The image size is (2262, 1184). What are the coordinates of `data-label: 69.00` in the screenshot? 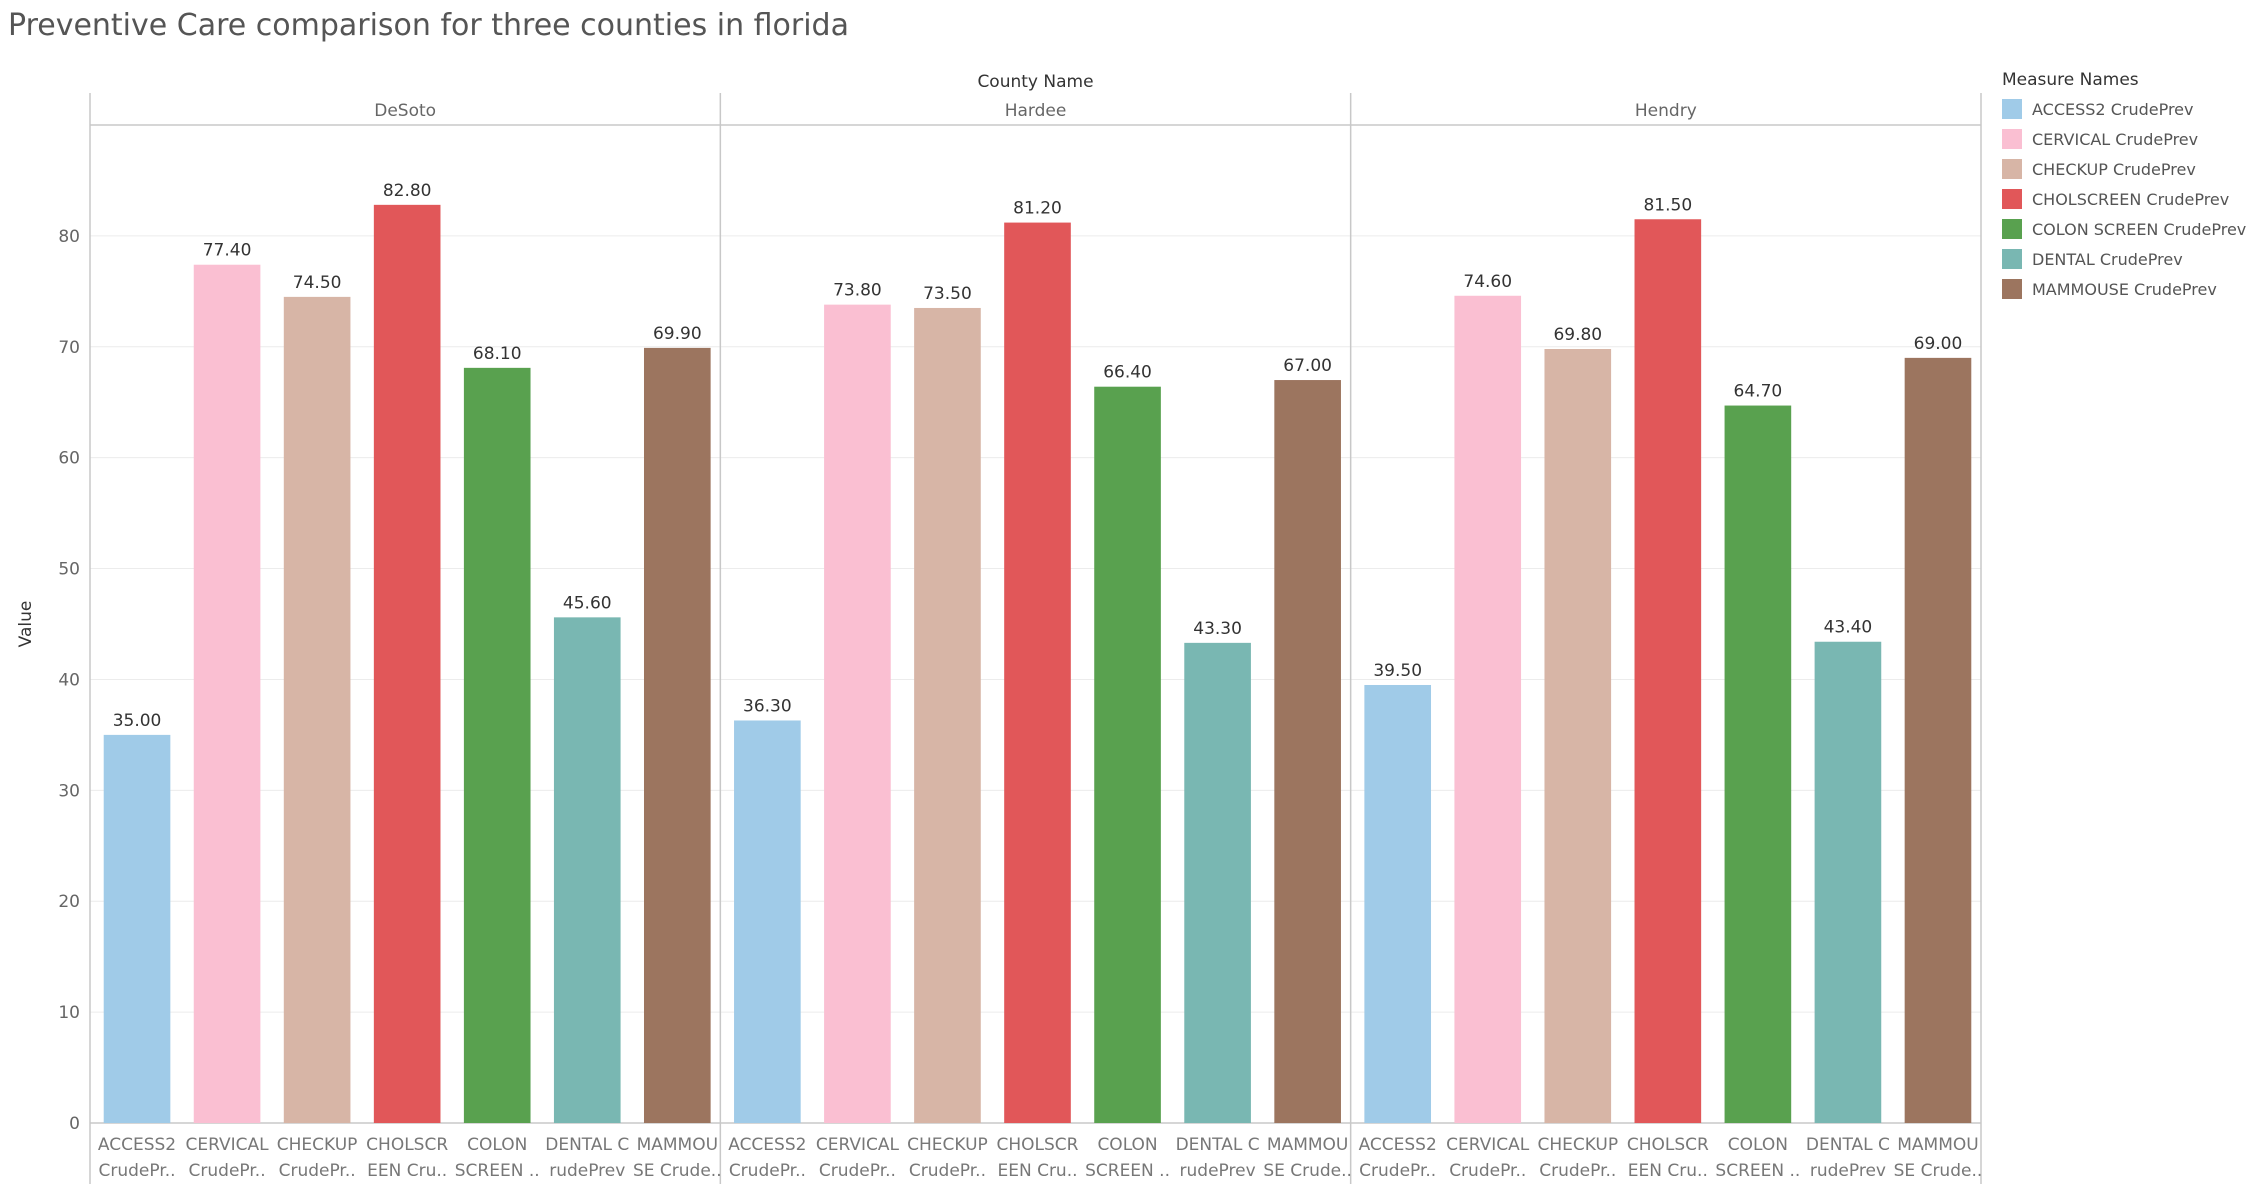 It's located at (1938, 344).